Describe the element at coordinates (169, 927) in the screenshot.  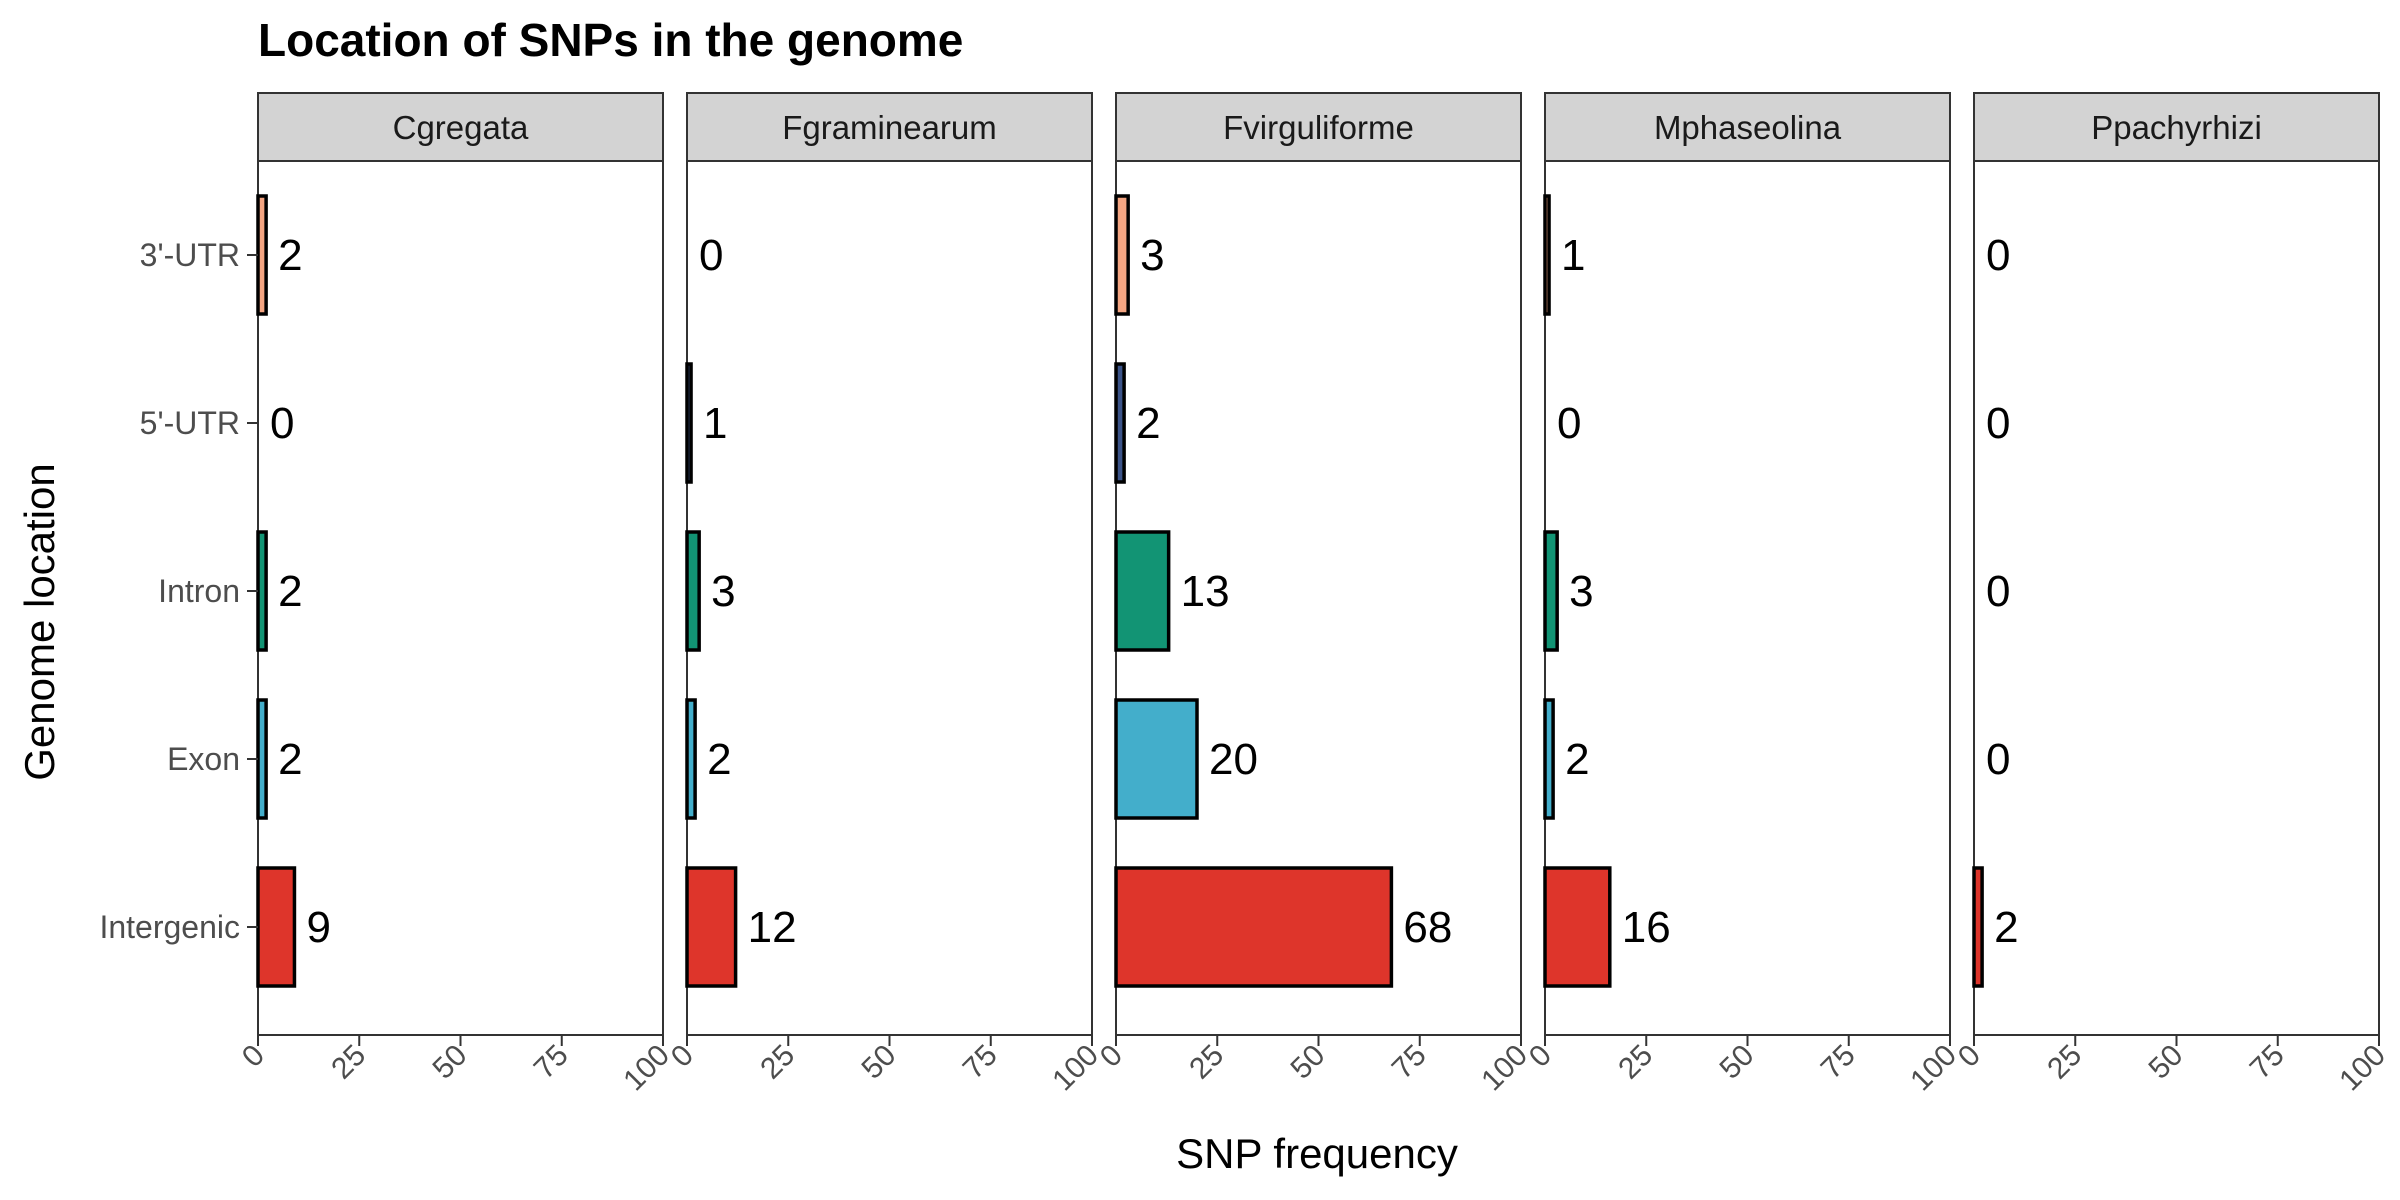
I see `y-tick-label: Intergenic` at that location.